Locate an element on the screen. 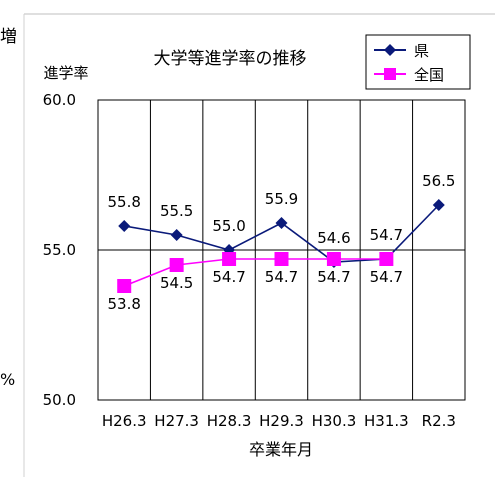 The image size is (495, 477). data-label: 55.0 is located at coordinates (228, 226).